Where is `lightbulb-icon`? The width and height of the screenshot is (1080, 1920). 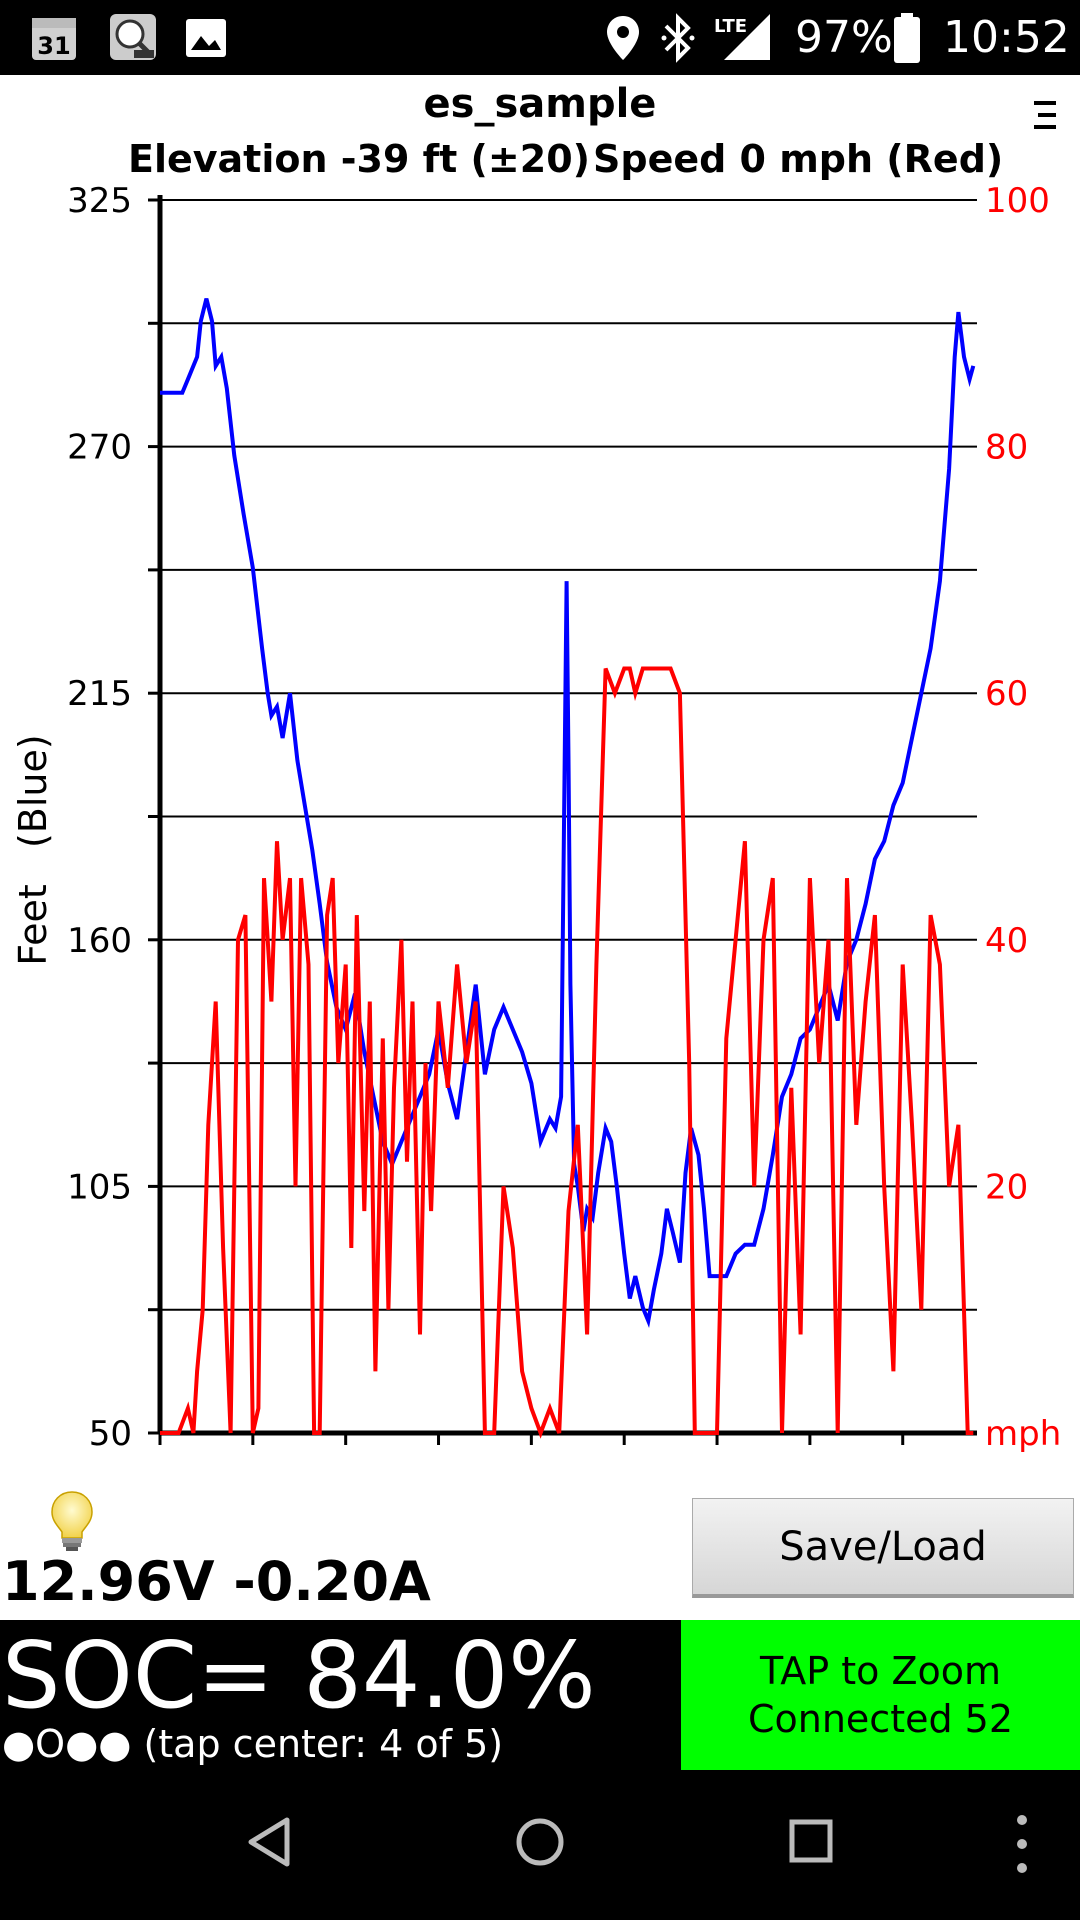 lightbulb-icon is located at coordinates (72, 1524).